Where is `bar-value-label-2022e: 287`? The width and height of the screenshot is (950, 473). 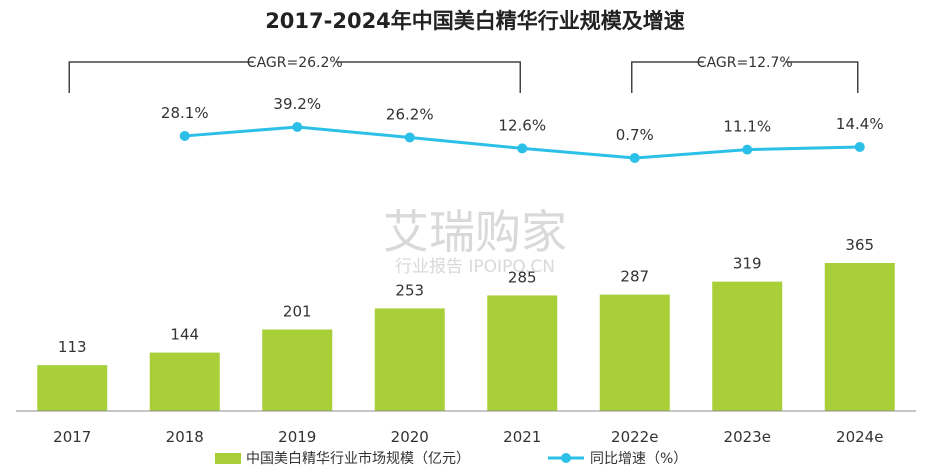
bar-value-label-2022e: 287 is located at coordinates (634, 277).